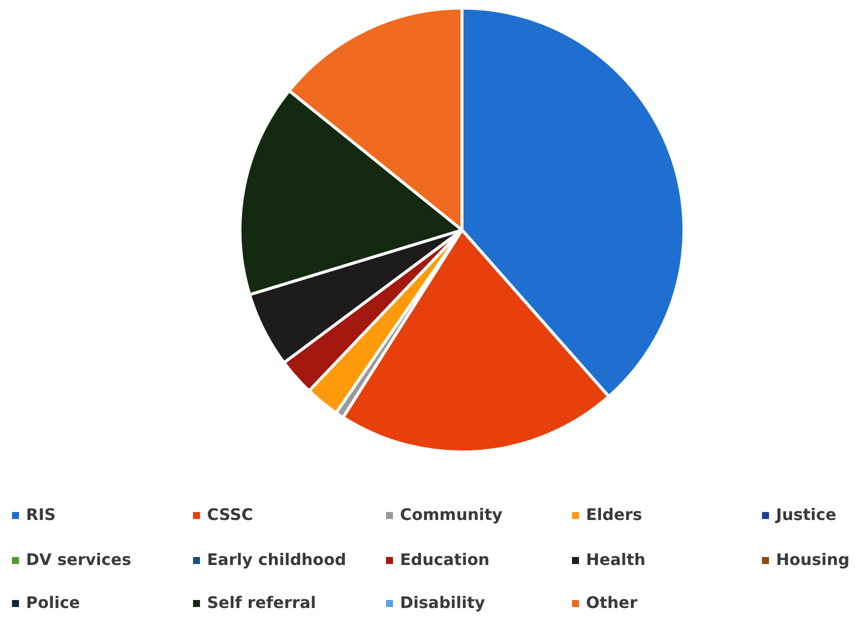  What do you see at coordinates (443, 602) in the screenshot?
I see `legend-label: Disability` at bounding box center [443, 602].